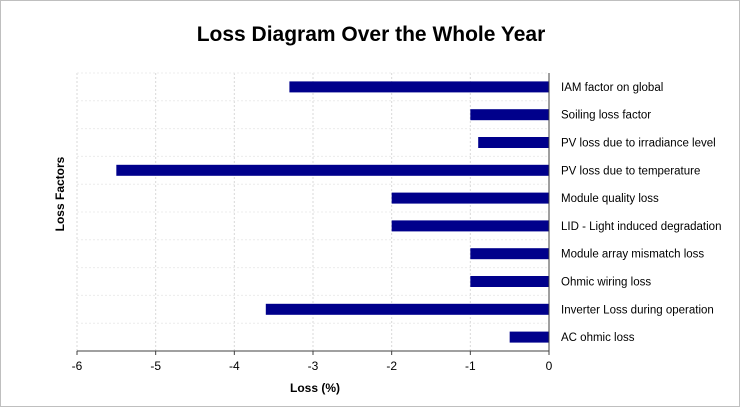  What do you see at coordinates (77, 366) in the screenshot?
I see `x-tick-label: -6` at bounding box center [77, 366].